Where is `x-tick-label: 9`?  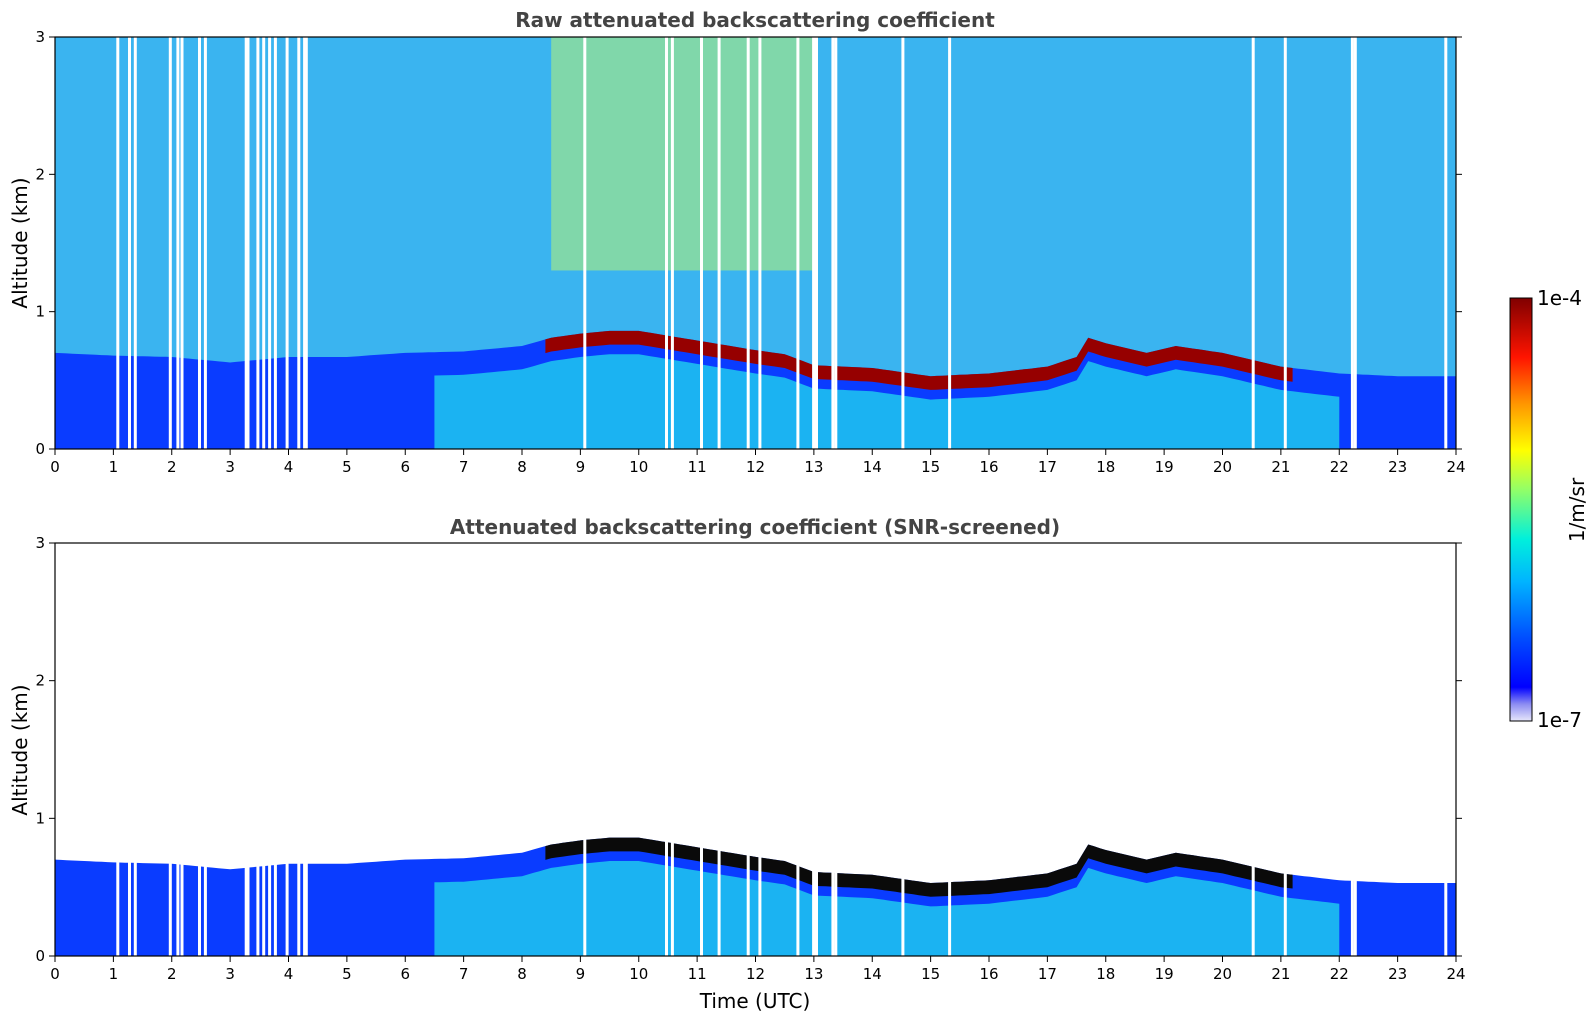 x-tick-label: 9 is located at coordinates (581, 467).